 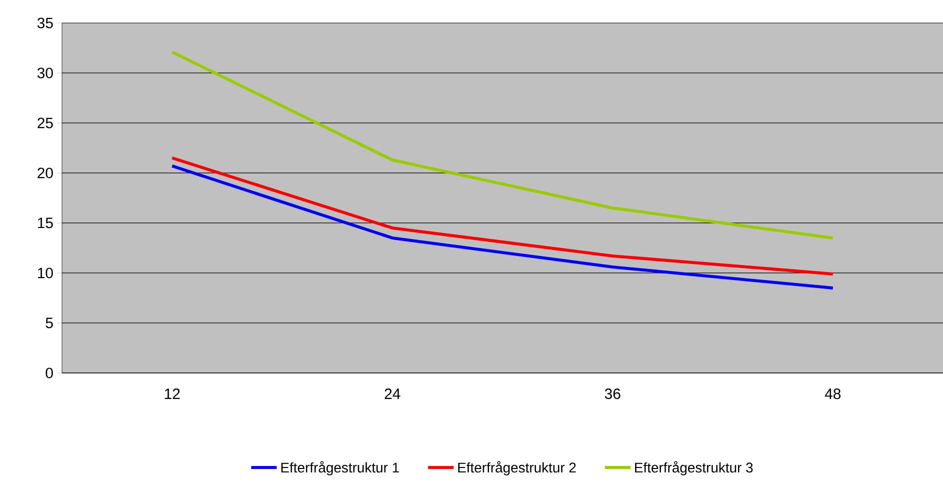 What do you see at coordinates (694, 468) in the screenshot?
I see `legend-label: Efterfrågestruktur 3` at bounding box center [694, 468].